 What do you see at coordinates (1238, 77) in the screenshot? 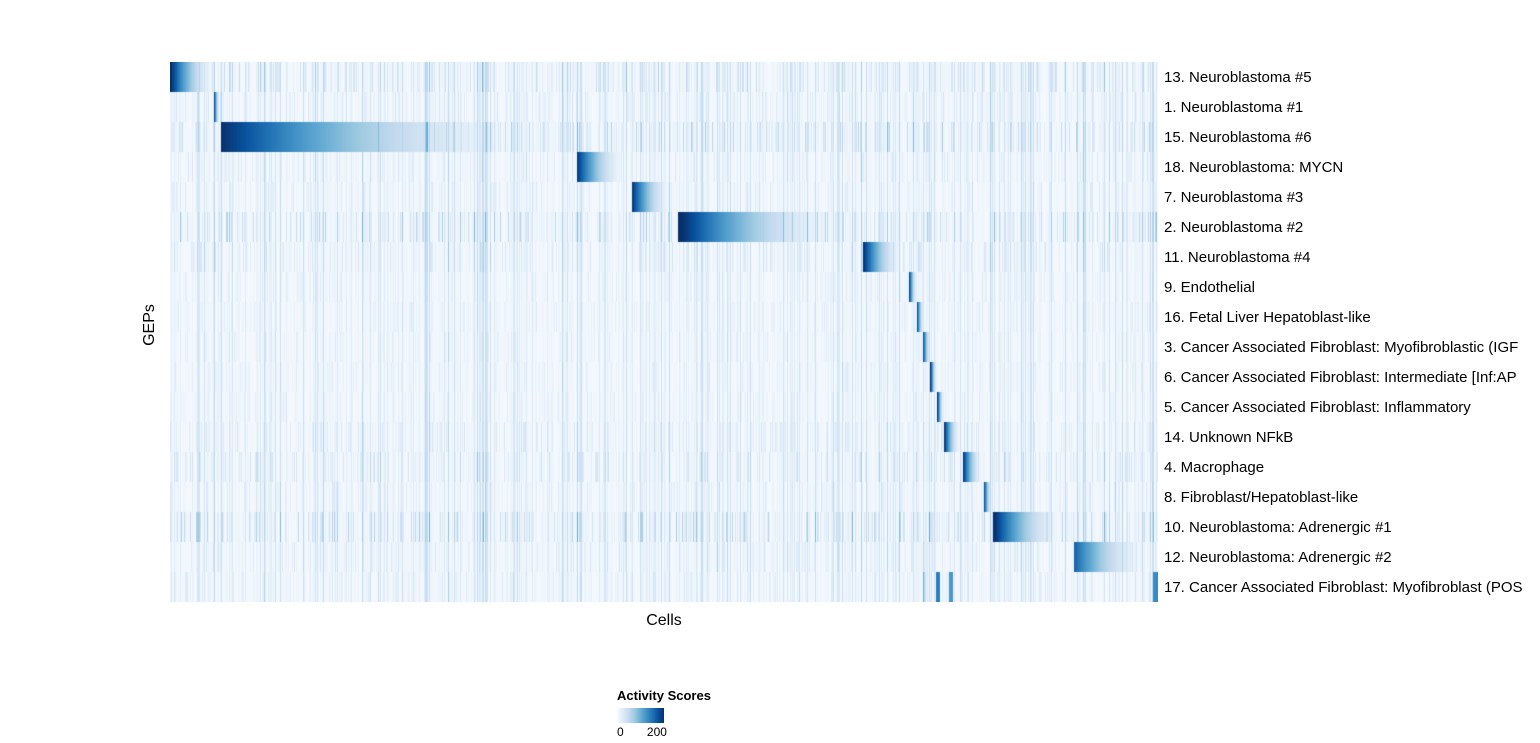
I see `row-label: 13. Neuroblastoma #5` at bounding box center [1238, 77].